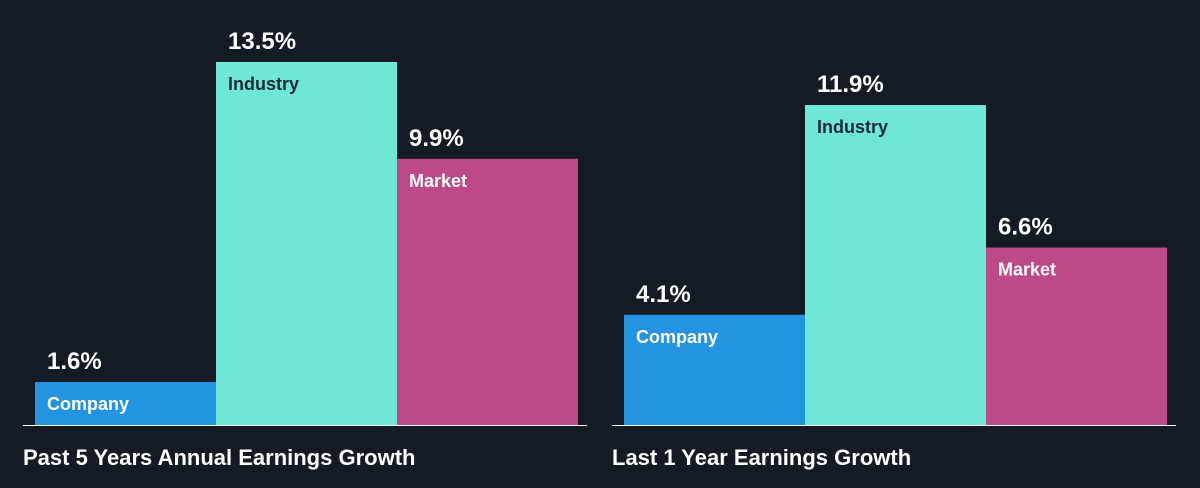  Describe the element at coordinates (219, 457) in the screenshot. I see `chart-title: Past 5 Years Annual Earnings Growth` at that location.